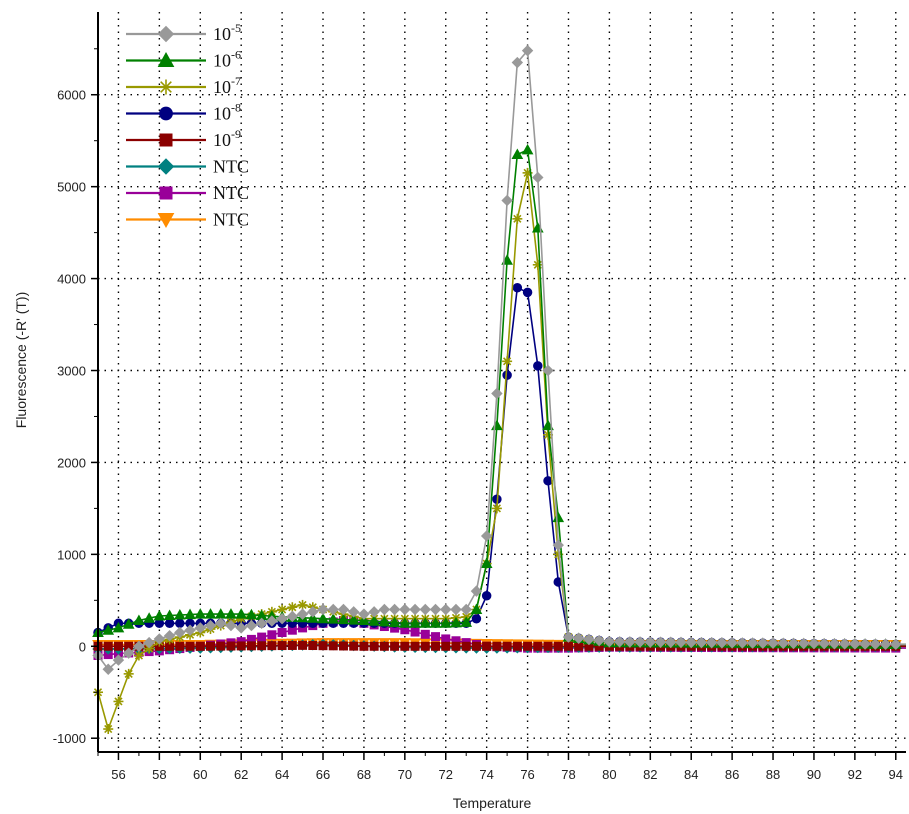 The image size is (909, 814). I want to click on legend-label: 10-9, so click(227, 138).